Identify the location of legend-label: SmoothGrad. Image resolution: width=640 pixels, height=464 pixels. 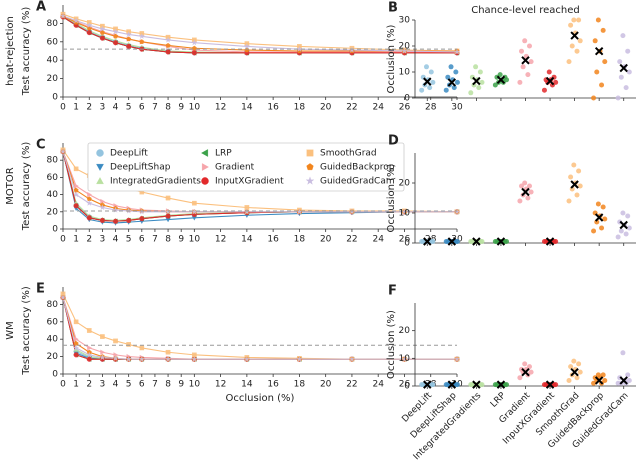
(348, 154).